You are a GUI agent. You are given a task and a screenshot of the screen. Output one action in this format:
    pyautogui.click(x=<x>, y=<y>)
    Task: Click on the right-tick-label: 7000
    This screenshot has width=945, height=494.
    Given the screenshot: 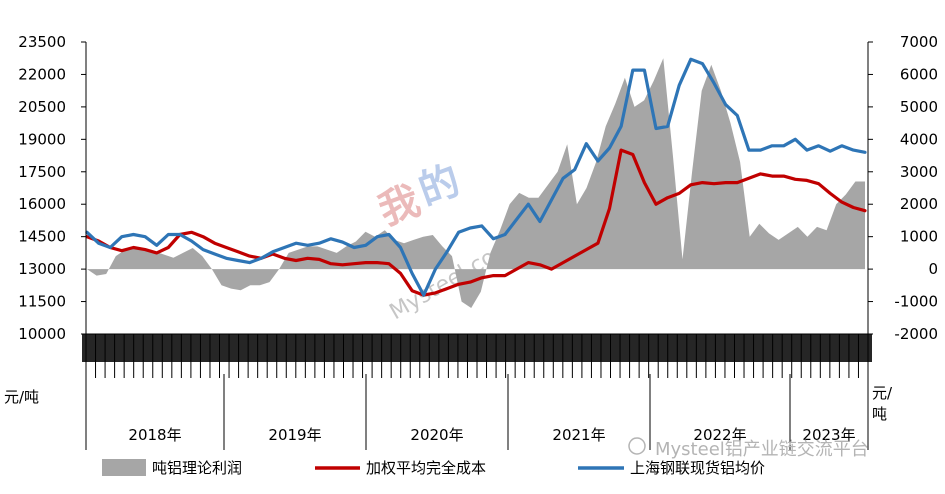 What is the action you would take?
    pyautogui.click(x=919, y=42)
    